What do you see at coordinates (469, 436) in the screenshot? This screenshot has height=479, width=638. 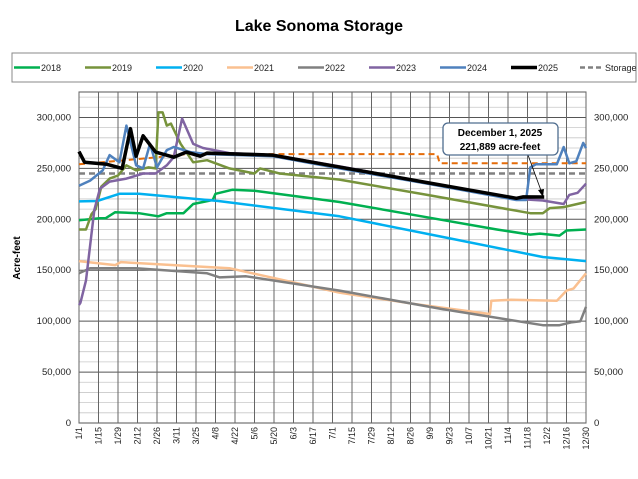 I see `x-tick-label: 10/7` at bounding box center [469, 436].